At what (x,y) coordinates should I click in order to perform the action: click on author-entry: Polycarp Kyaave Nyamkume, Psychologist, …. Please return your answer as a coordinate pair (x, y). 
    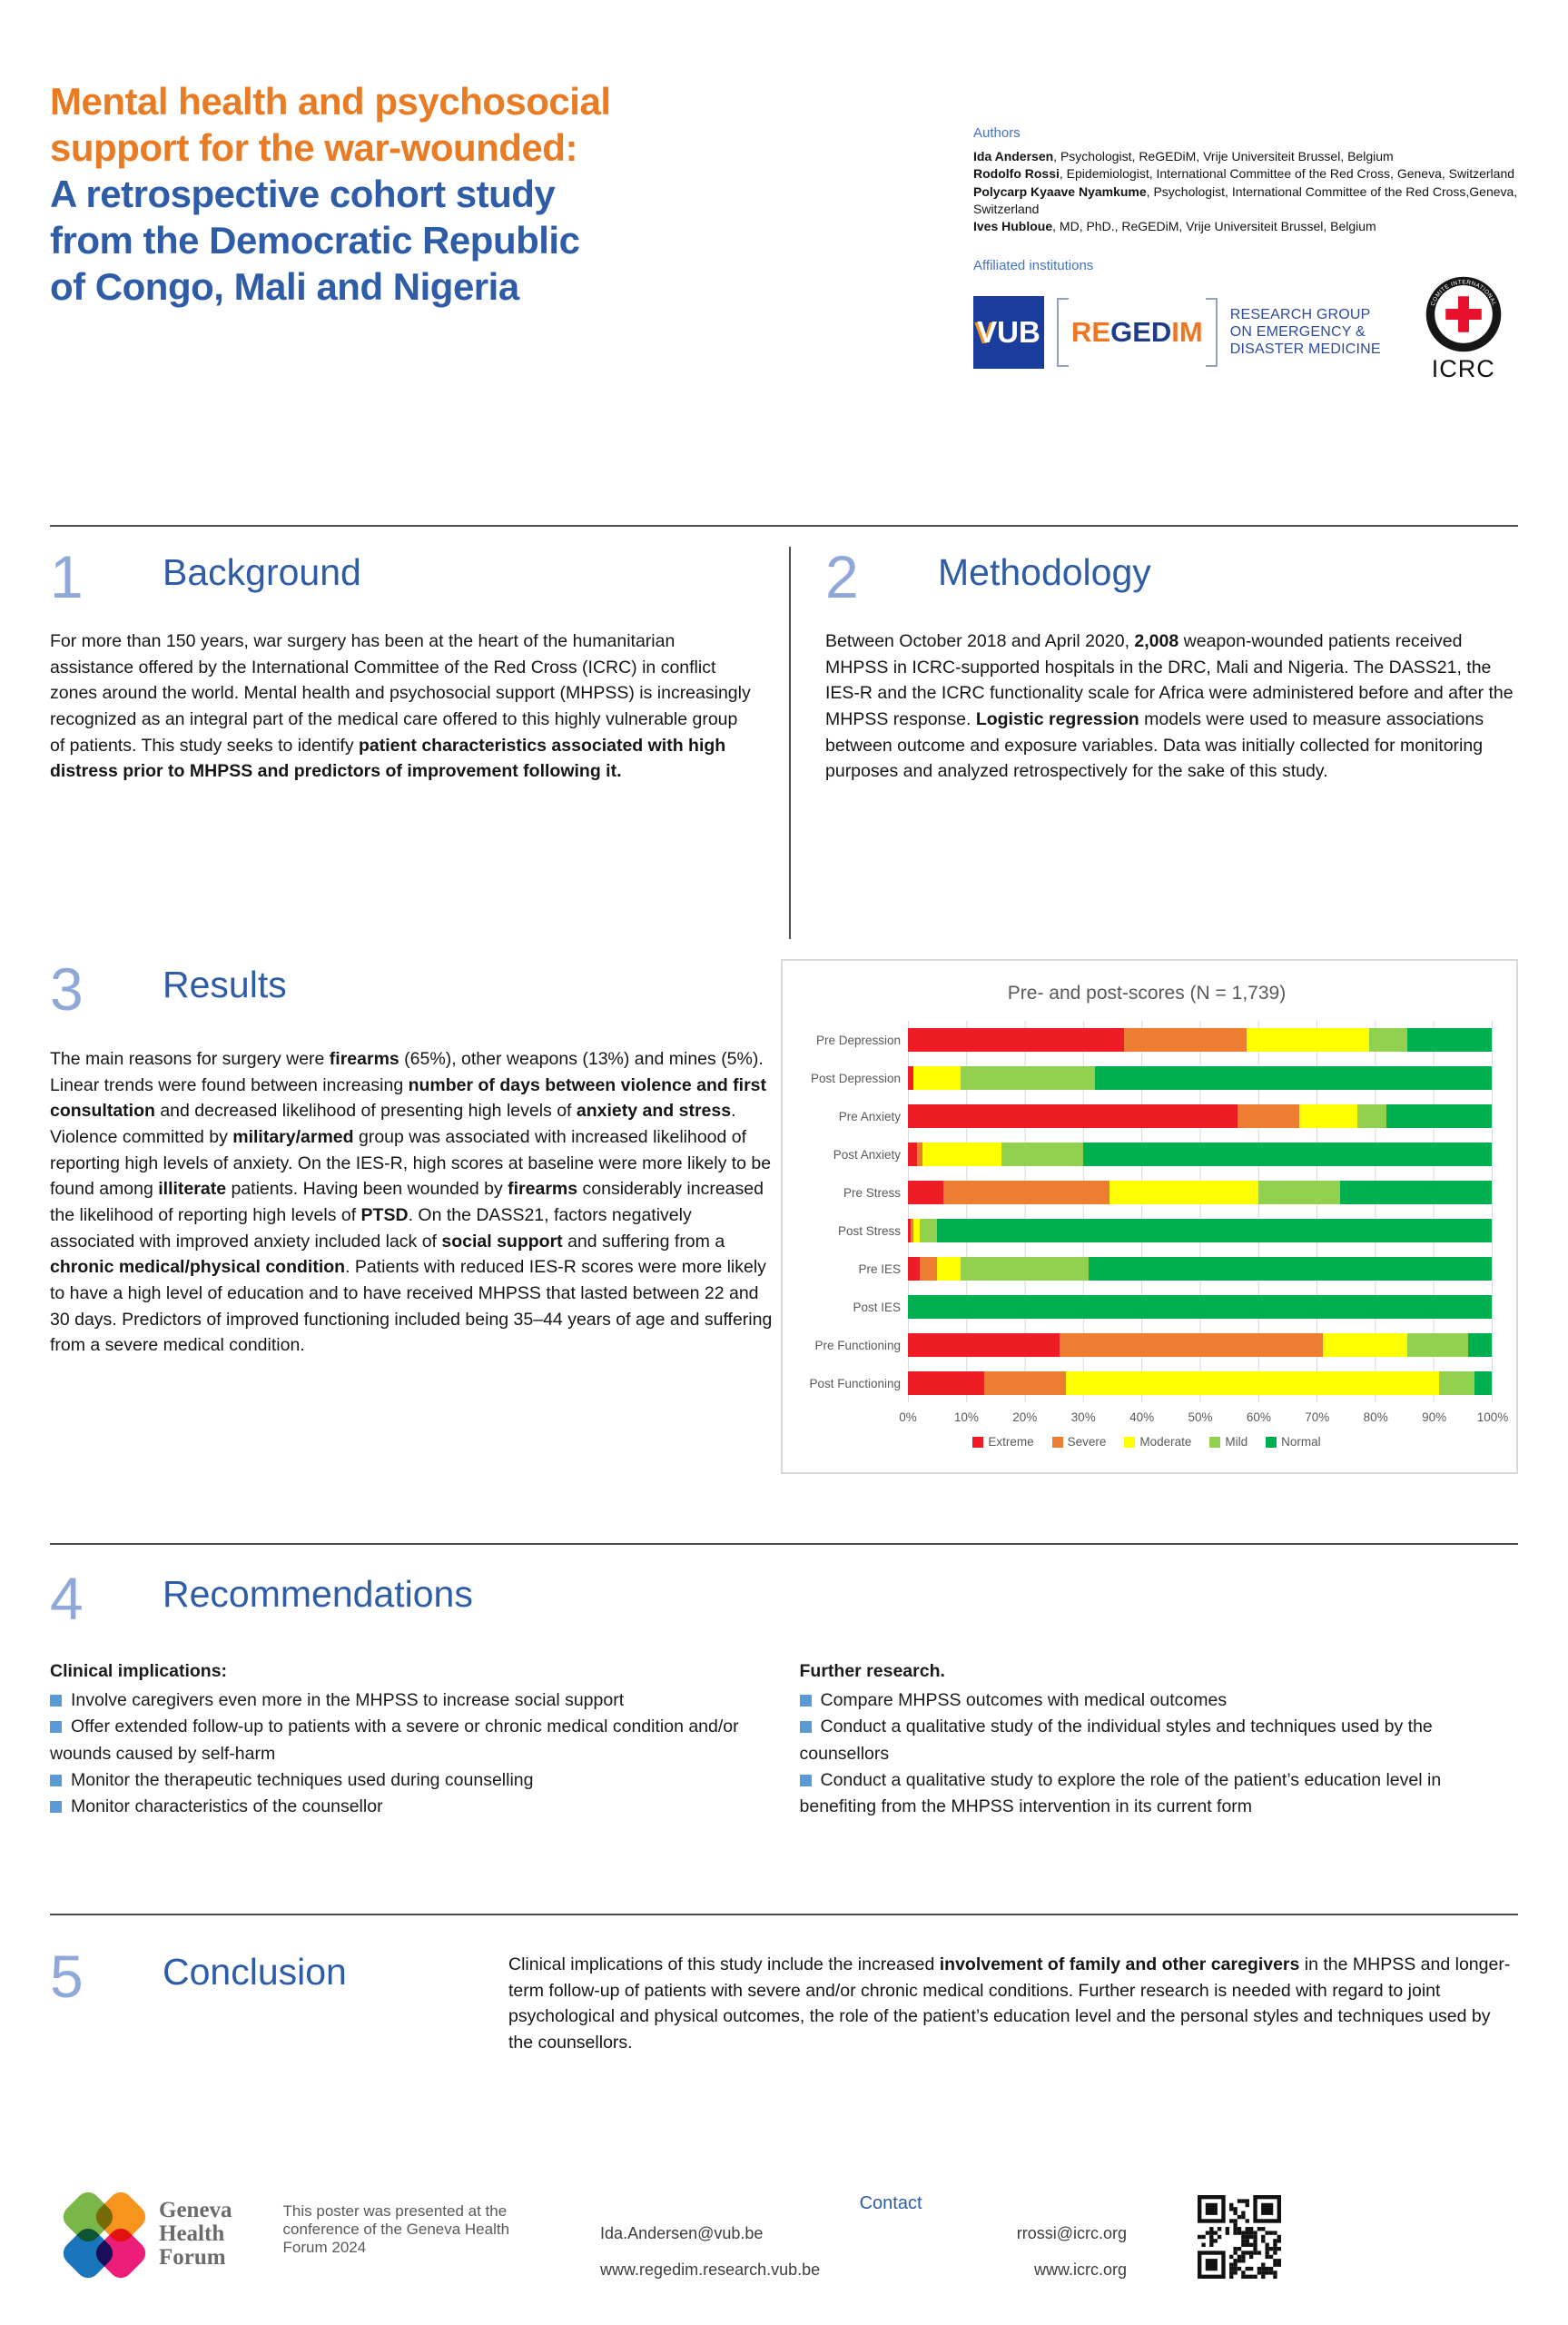
    Looking at the image, I should click on (1246, 201).